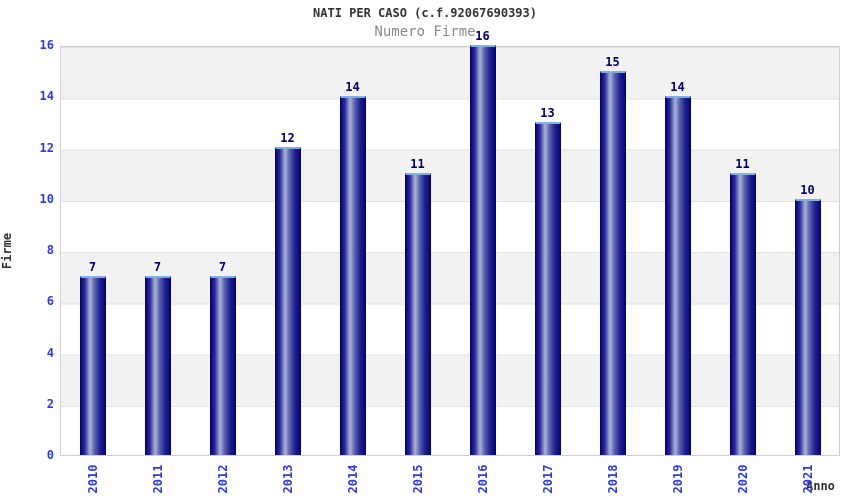 This screenshot has width=850, height=500. I want to click on y-axis-tick-label: 10, so click(46, 198).